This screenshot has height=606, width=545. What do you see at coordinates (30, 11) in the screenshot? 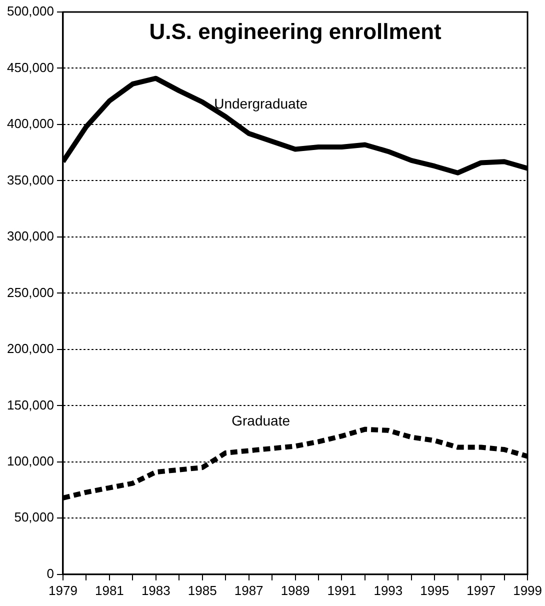
I see `y-tick-label: 500,000` at bounding box center [30, 11].